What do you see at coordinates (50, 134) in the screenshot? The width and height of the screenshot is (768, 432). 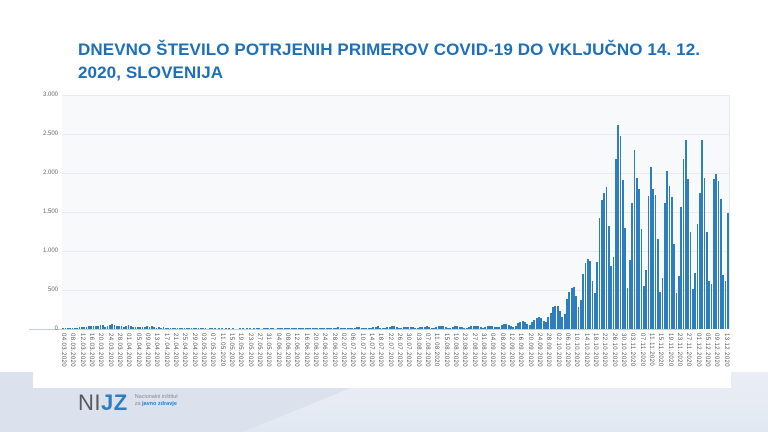 I see `y-axis-label: 2.500` at bounding box center [50, 134].